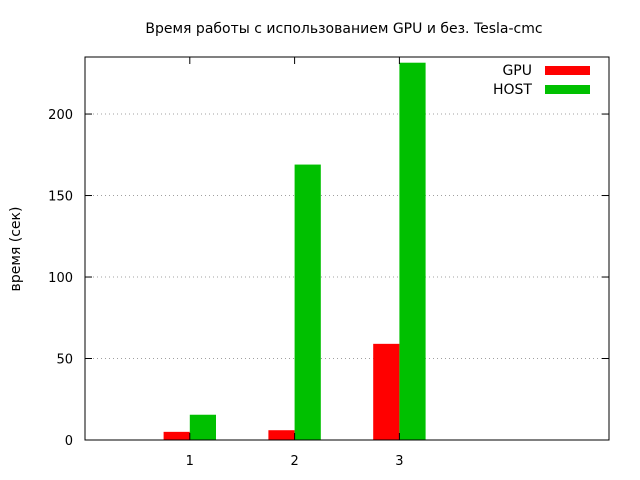  I want to click on legend: GPU HOST, so click(541, 80).